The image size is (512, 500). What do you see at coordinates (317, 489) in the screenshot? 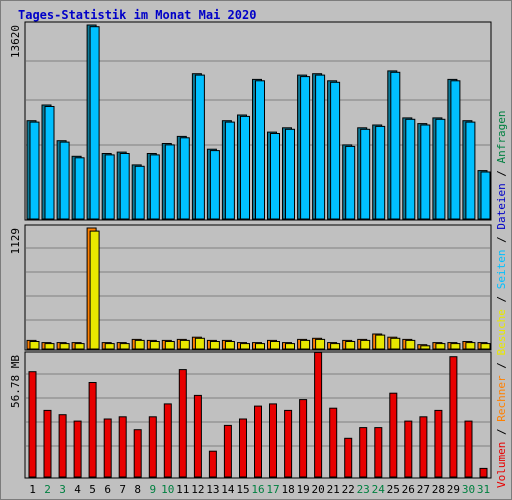
I see `day-label-20: 20` at bounding box center [317, 489].